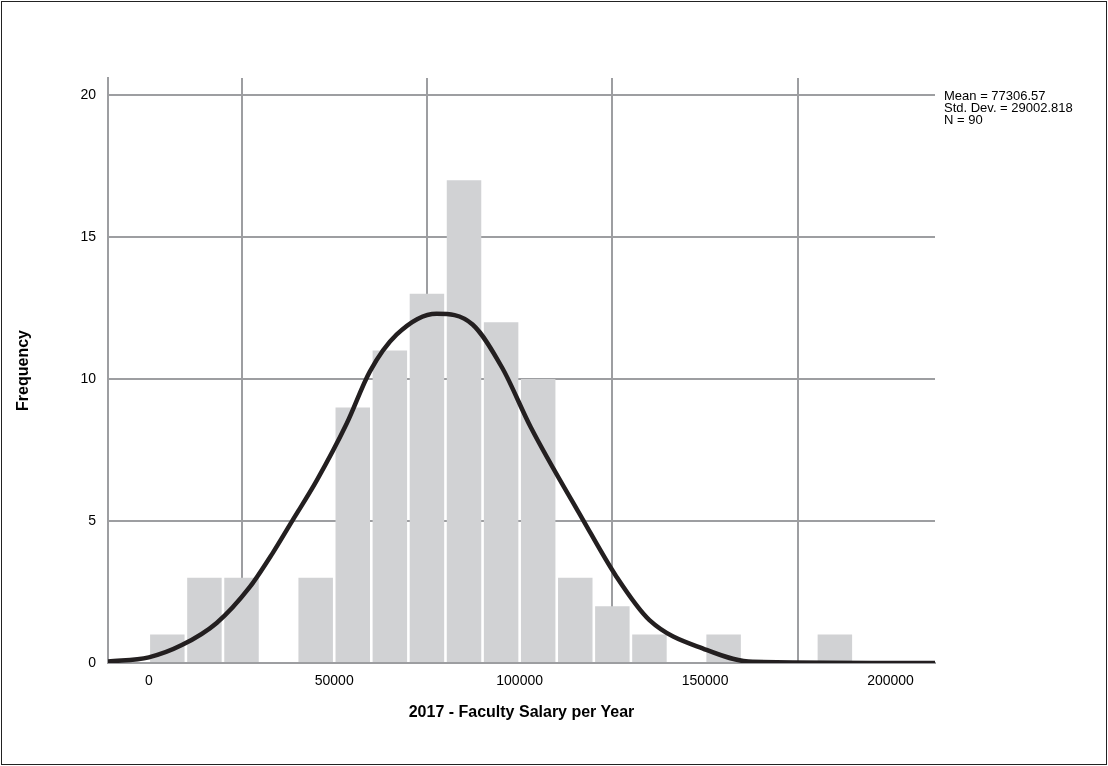 This screenshot has width=1108, height=766. Describe the element at coordinates (520, 680) in the screenshot. I see `x-tick-label: 100000` at that location.